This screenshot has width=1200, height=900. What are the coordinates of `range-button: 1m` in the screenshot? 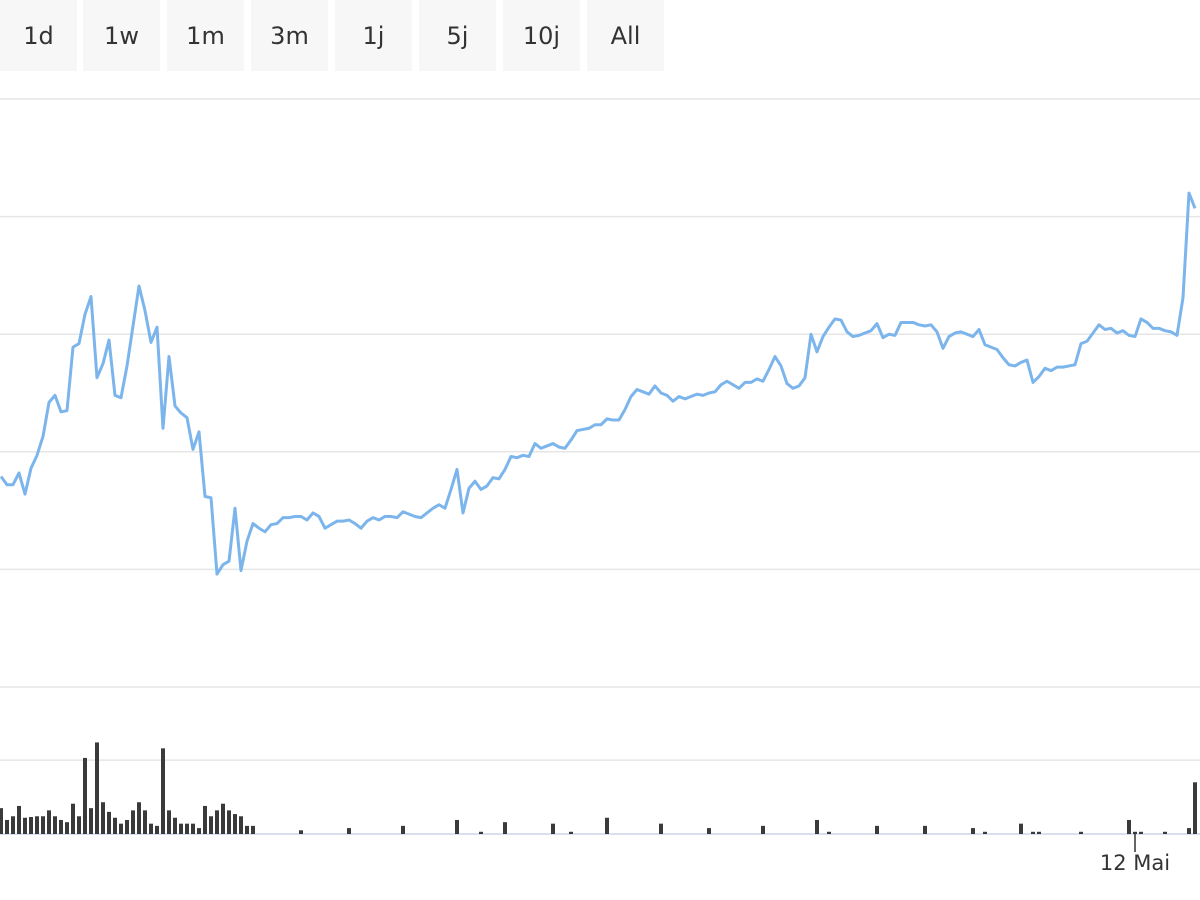 It's located at (205, 35).